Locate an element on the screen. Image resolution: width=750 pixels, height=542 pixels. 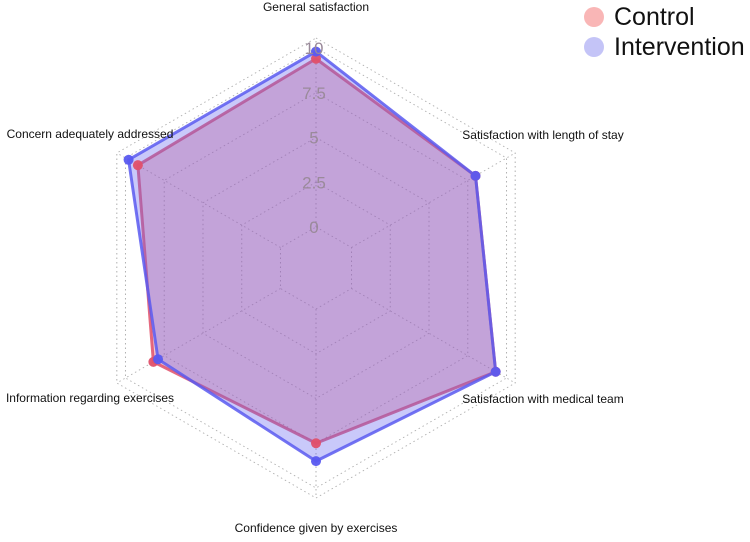
axis-label: Satisfaction with medical team is located at coordinates (542, 399).